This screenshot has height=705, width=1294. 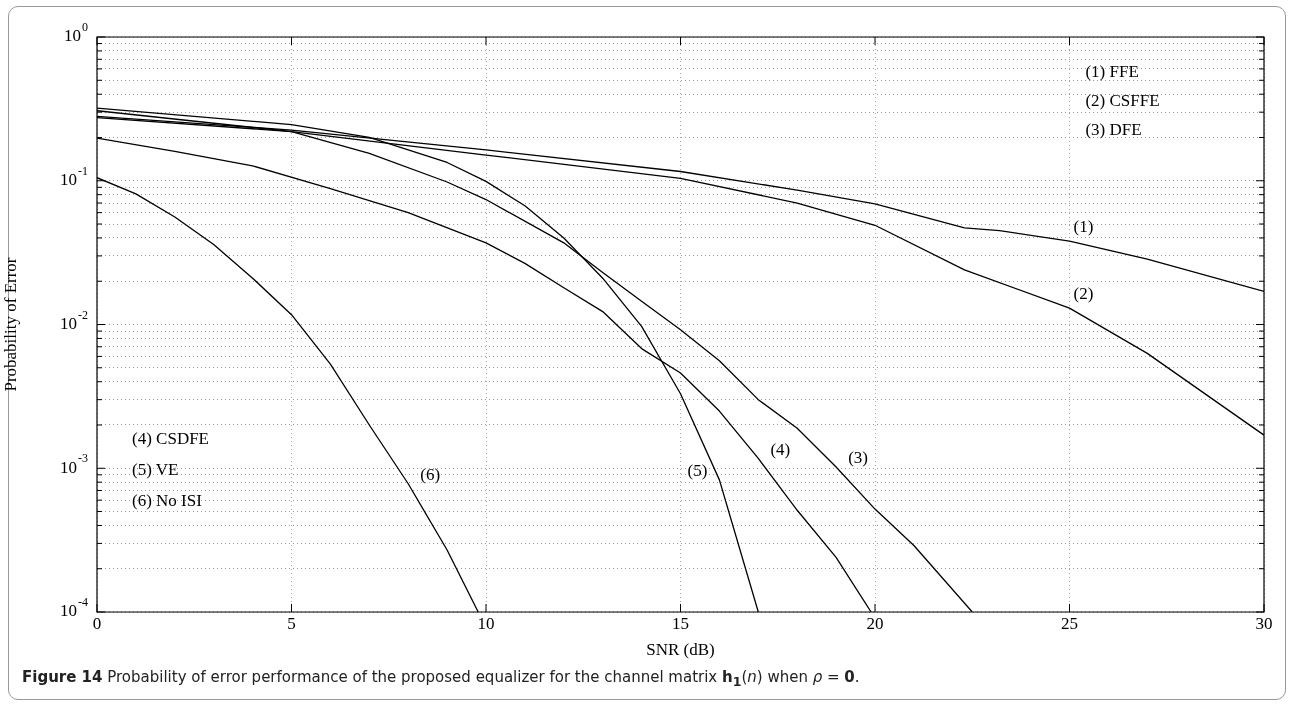 What do you see at coordinates (780, 449) in the screenshot?
I see `annotation: (4)` at bounding box center [780, 449].